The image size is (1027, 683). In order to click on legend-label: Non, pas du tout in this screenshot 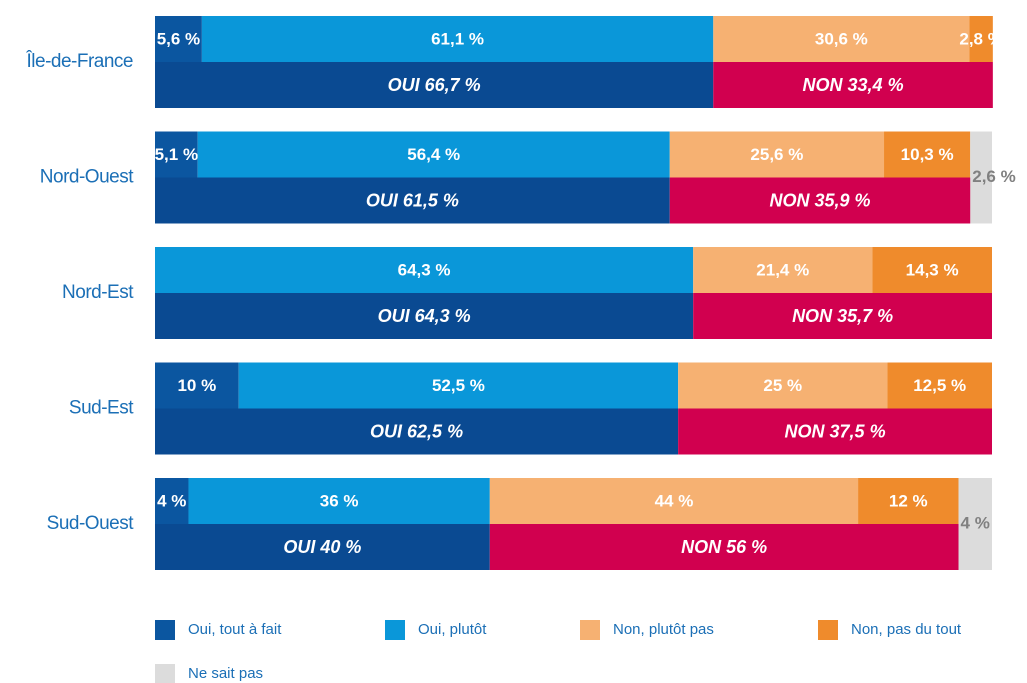, I will do `click(906, 629)`.